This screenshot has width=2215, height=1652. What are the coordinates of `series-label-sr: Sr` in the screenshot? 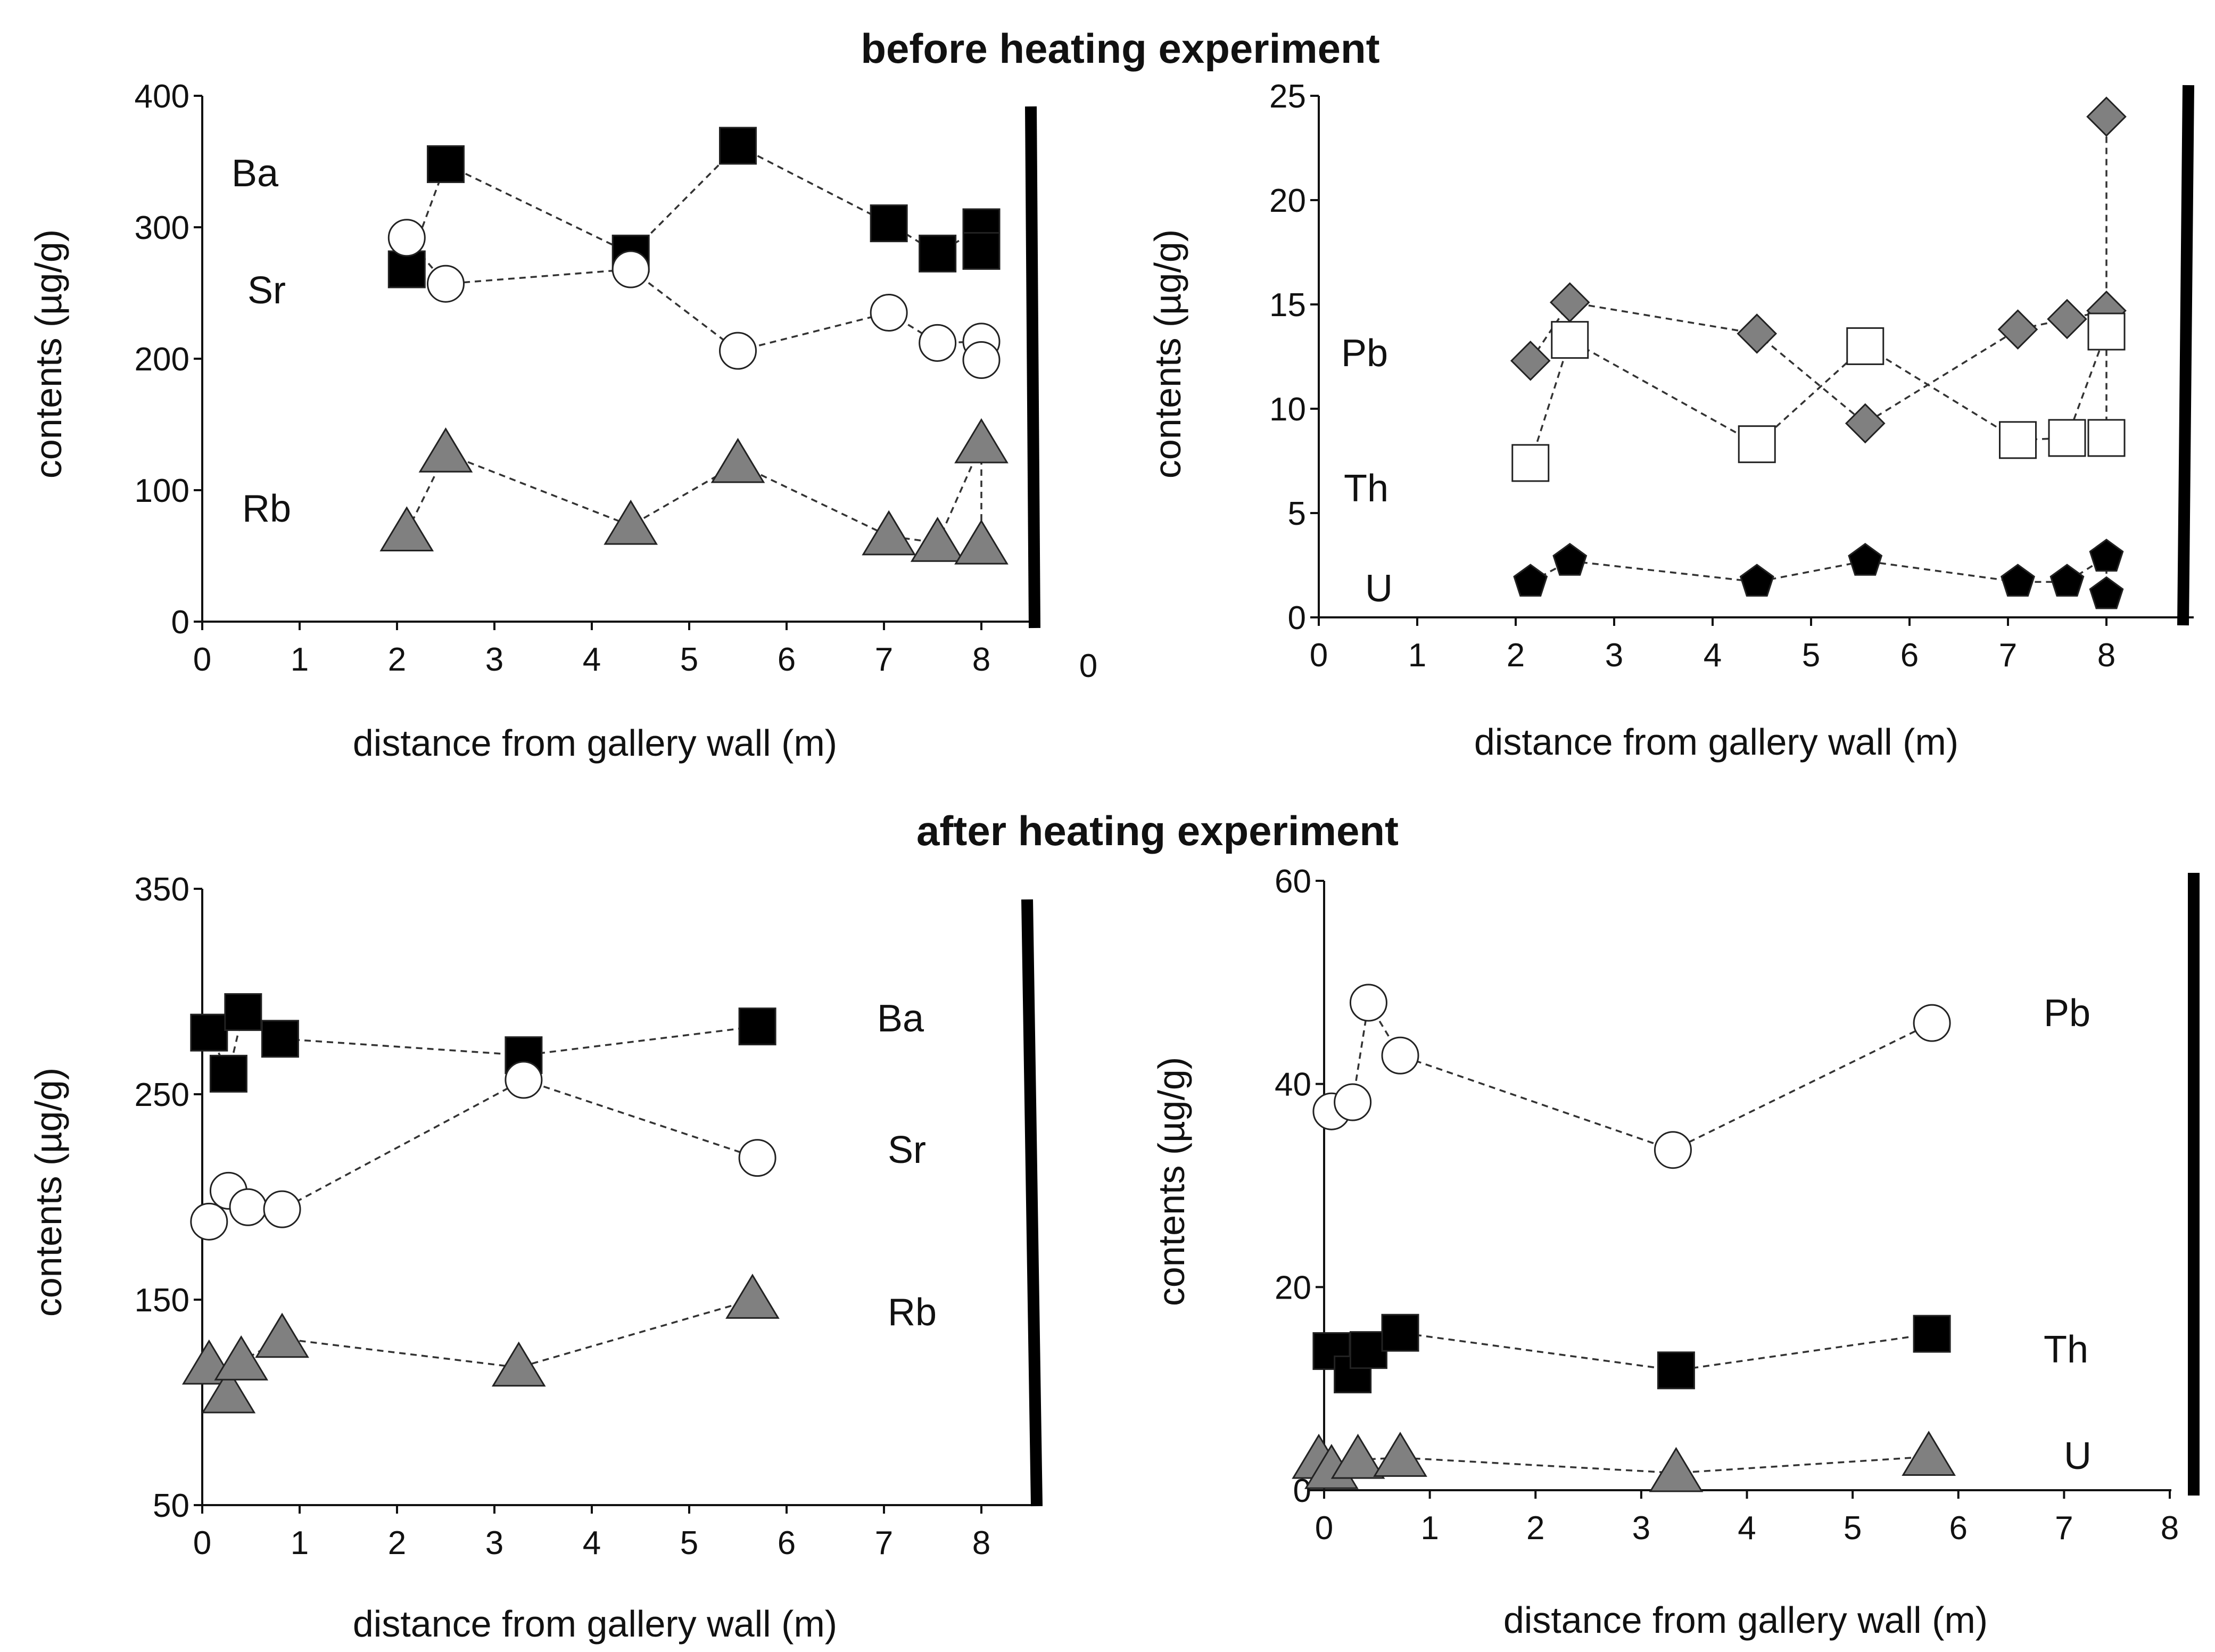 It's located at (266, 290).